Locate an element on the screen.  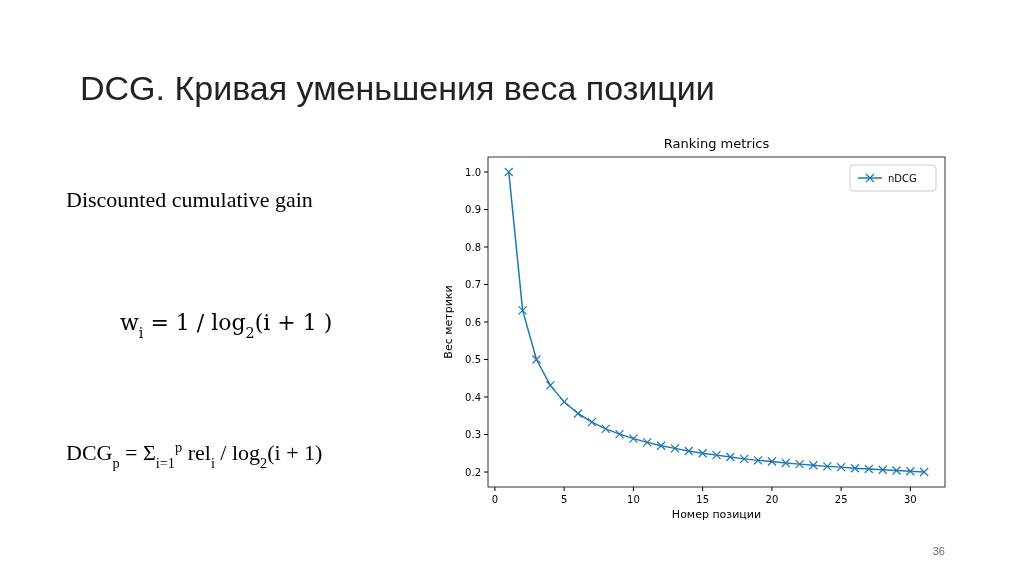
y-tick-label: 0.7 is located at coordinates (473, 284).